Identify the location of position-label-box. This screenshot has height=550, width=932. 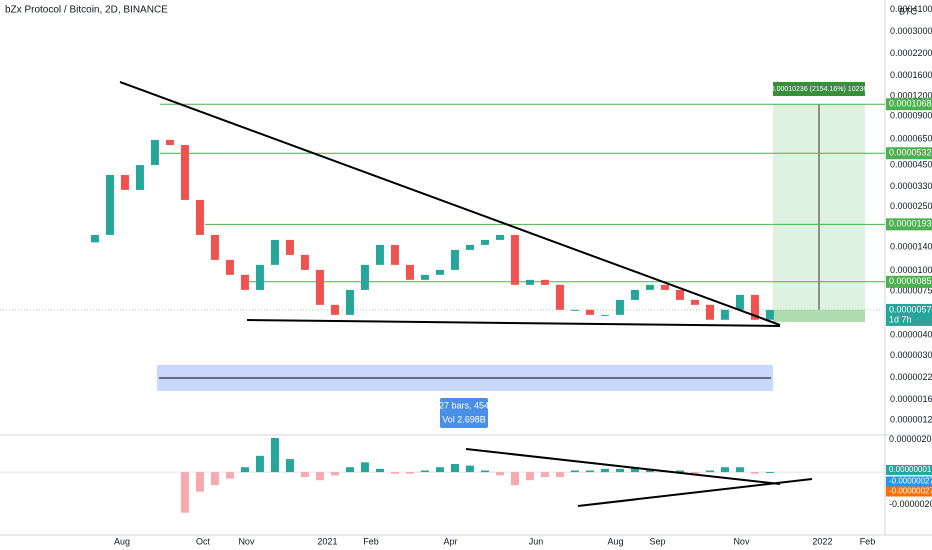
(819, 89).